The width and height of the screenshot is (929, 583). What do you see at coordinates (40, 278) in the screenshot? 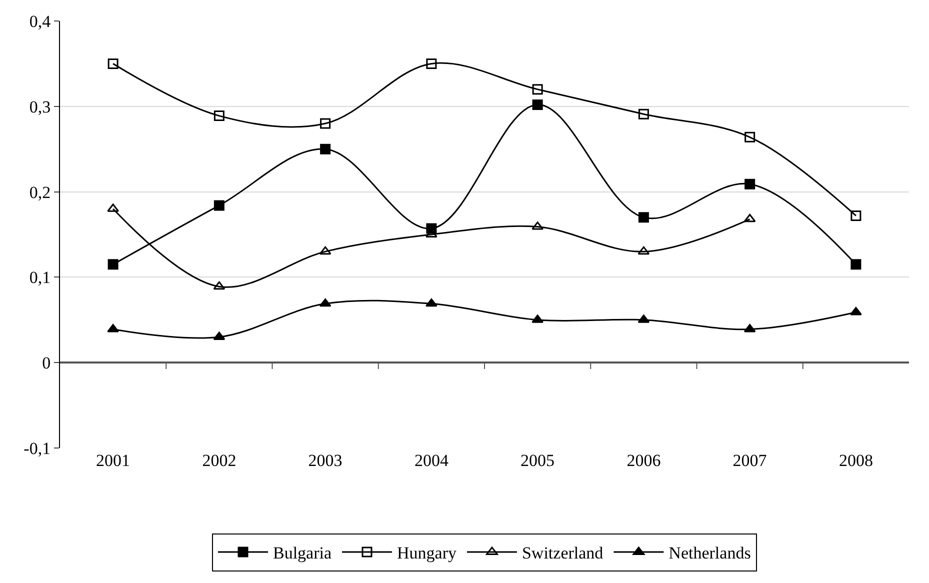
I see `y-tick-label: 0,1` at bounding box center [40, 278].